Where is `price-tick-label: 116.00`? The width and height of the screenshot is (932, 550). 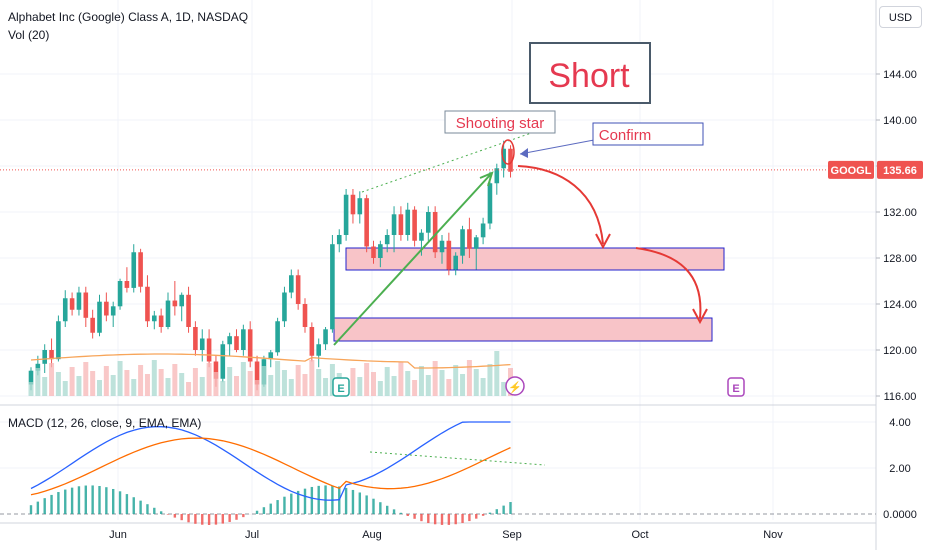 price-tick-label: 116.00 is located at coordinates (900, 397).